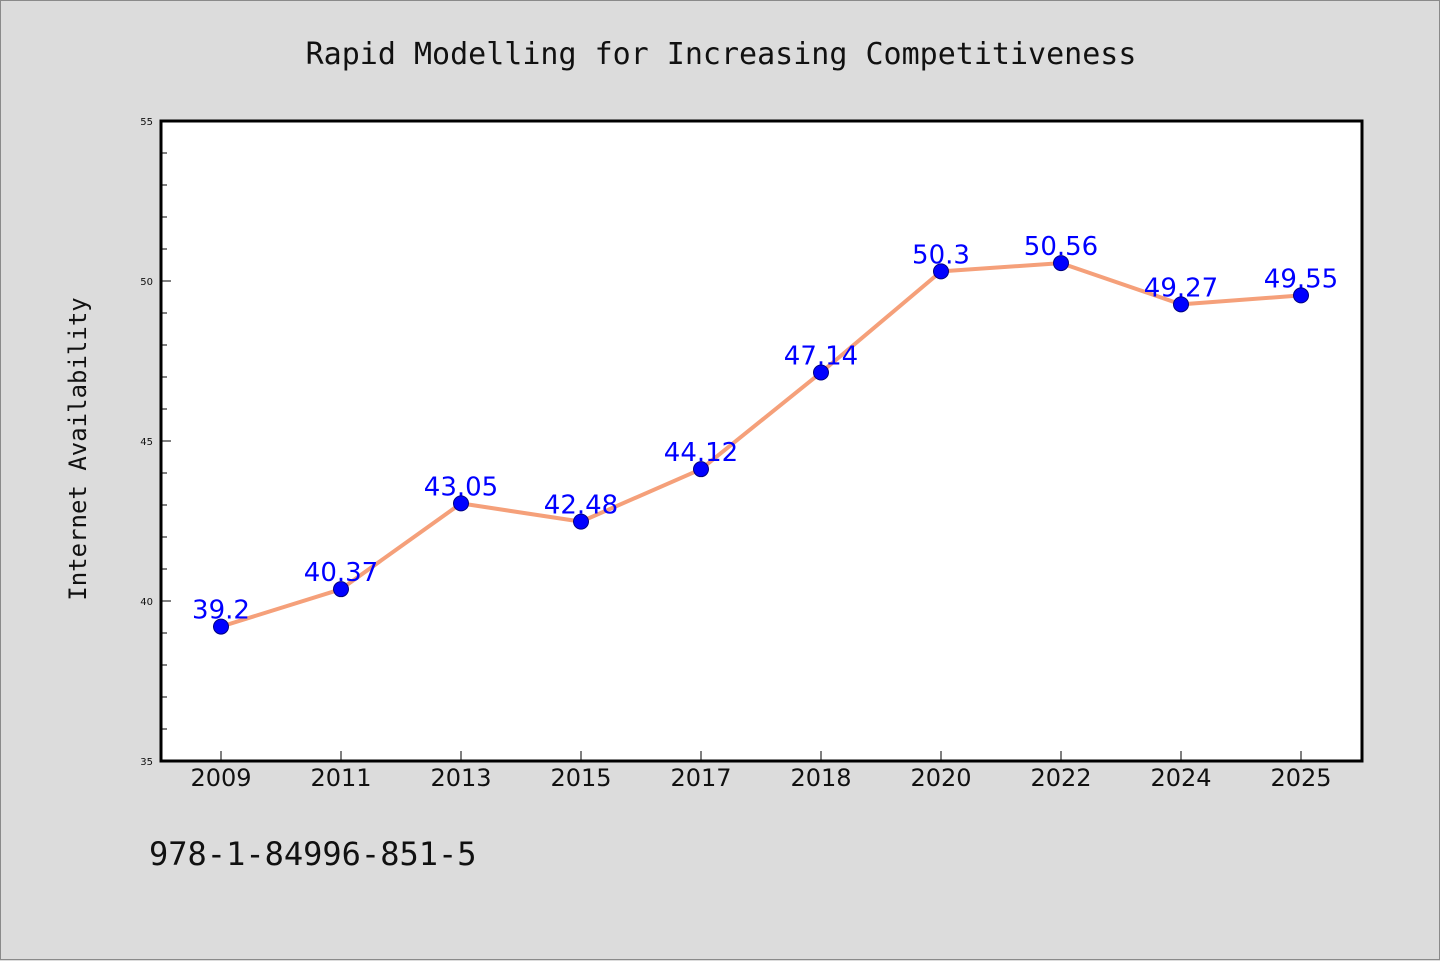  Describe the element at coordinates (1061, 247) in the screenshot. I see `data-label: 50.56` at that location.